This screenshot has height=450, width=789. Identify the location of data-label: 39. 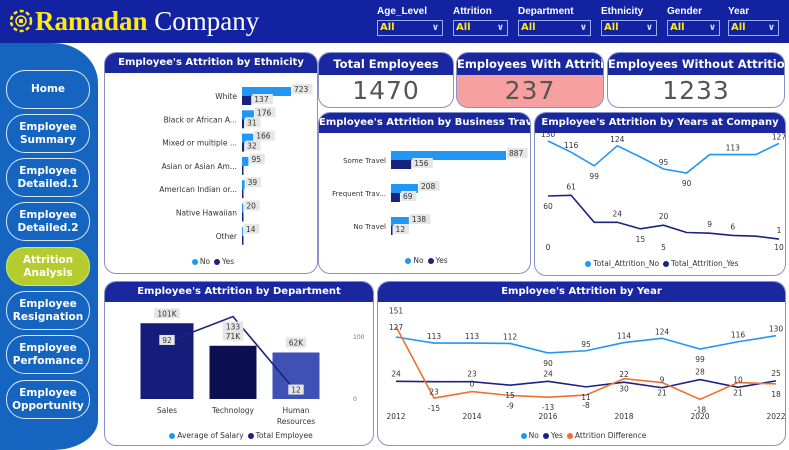
(253, 182).